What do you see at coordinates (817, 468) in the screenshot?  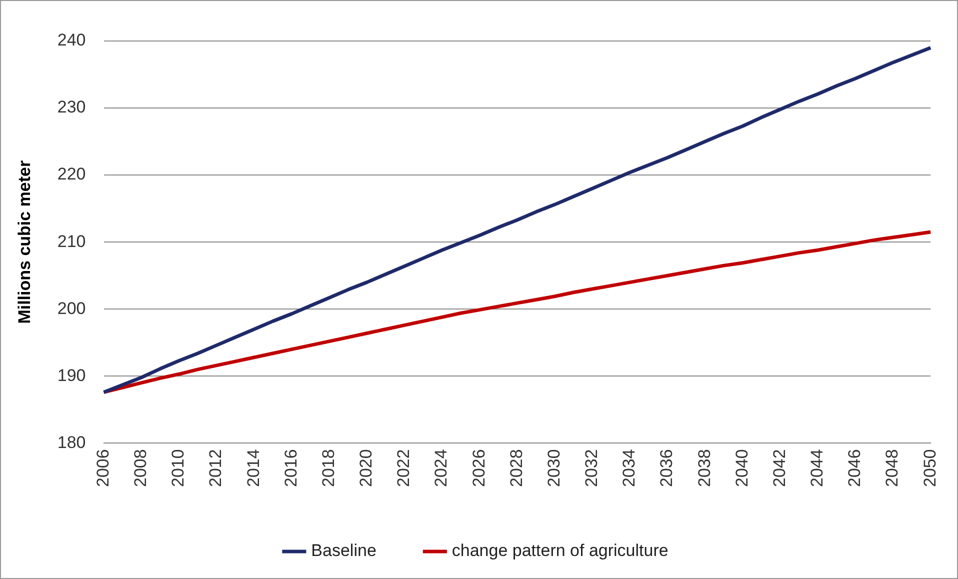 I see `x-tick-label: 2044` at bounding box center [817, 468].